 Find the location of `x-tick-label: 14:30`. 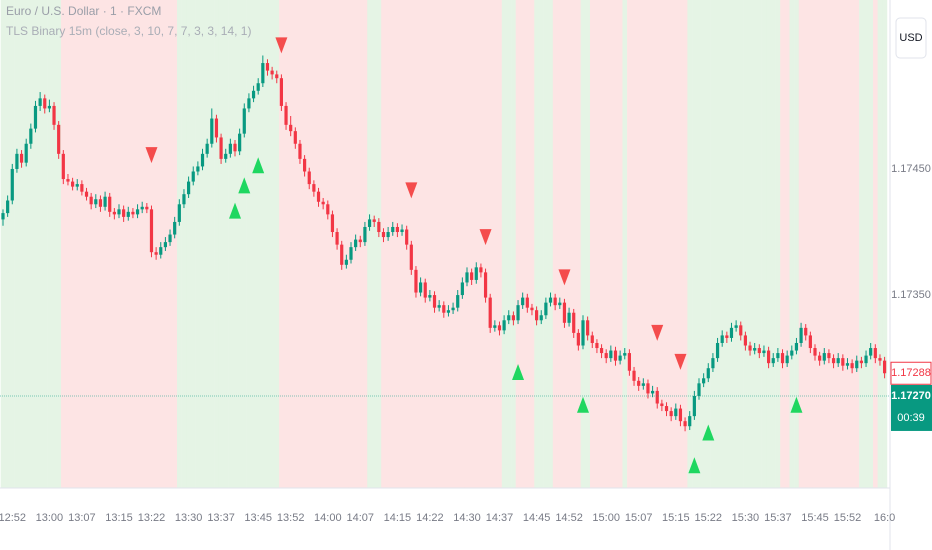

x-tick-label: 14:30 is located at coordinates (467, 518).